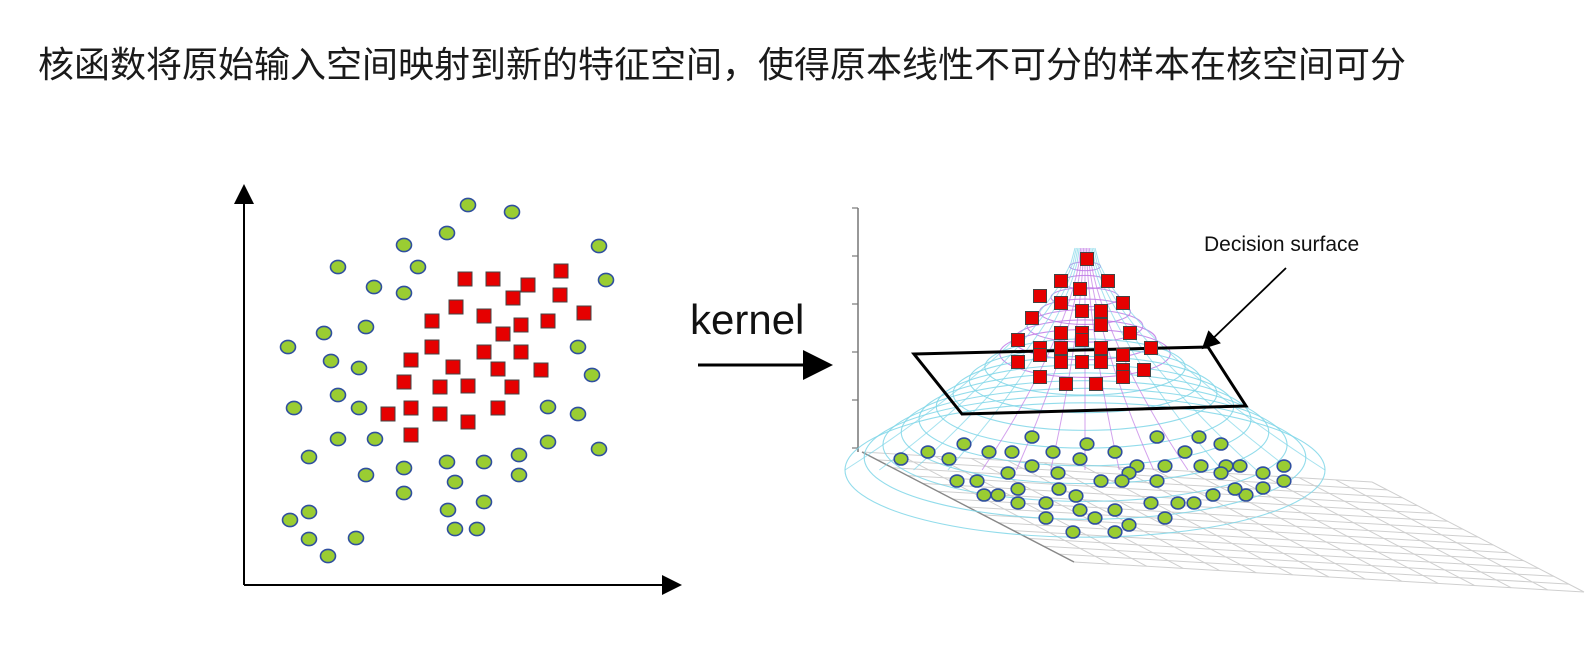  Describe the element at coordinates (855, 328) in the screenshot. I see `z-axis-ticks` at that location.